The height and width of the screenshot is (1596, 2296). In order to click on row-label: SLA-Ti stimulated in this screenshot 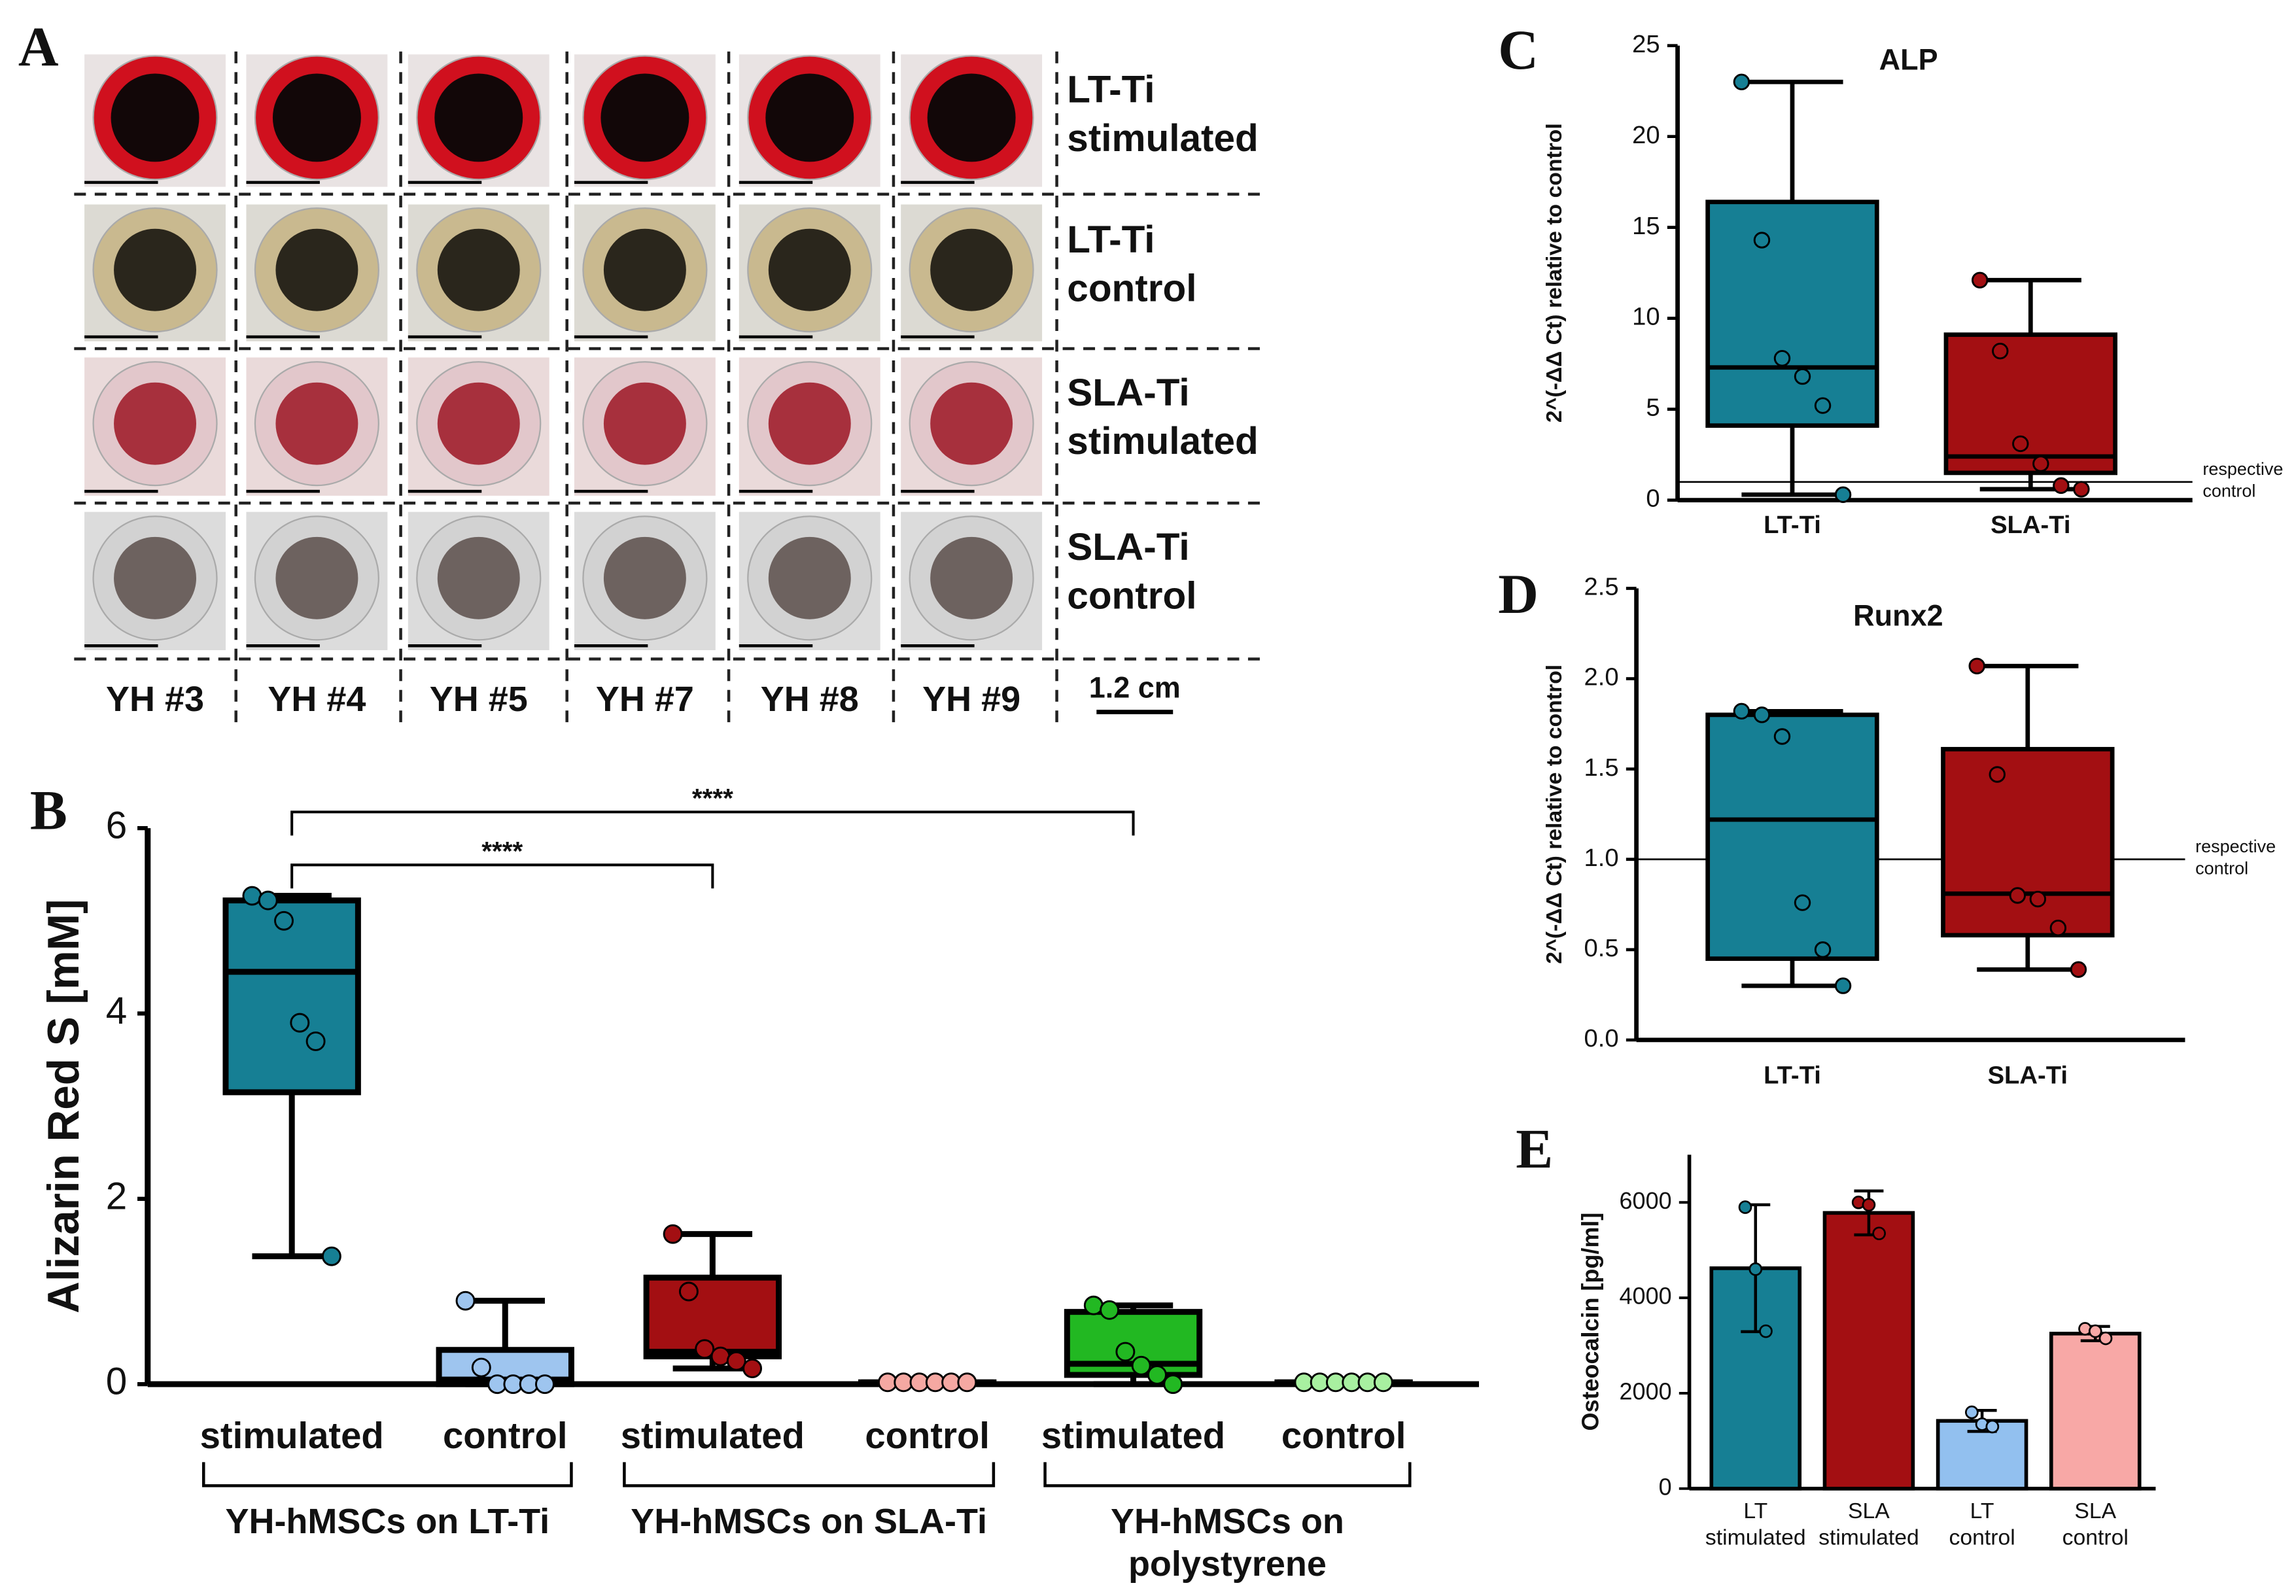, I will do `click(1162, 417)`.